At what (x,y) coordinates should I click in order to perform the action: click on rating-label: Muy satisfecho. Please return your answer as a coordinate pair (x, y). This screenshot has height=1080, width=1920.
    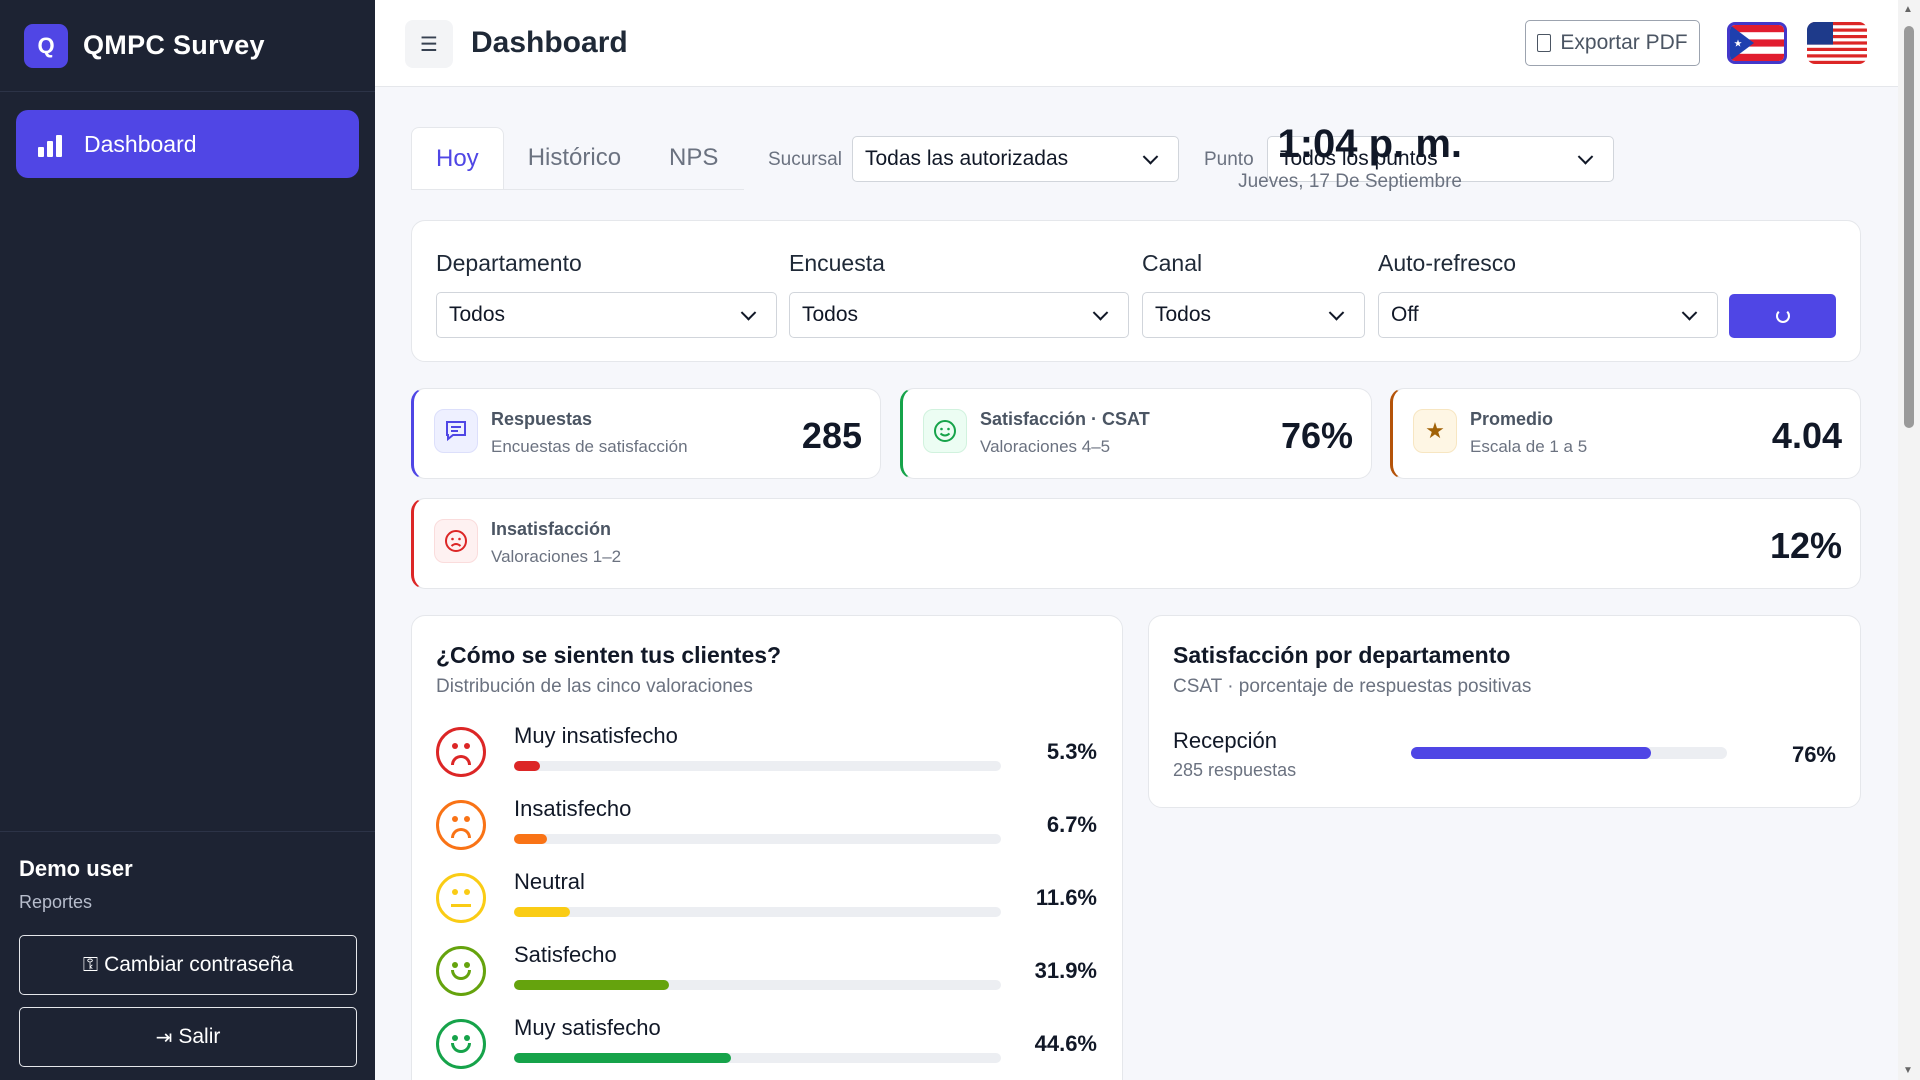
    Looking at the image, I should click on (587, 1027).